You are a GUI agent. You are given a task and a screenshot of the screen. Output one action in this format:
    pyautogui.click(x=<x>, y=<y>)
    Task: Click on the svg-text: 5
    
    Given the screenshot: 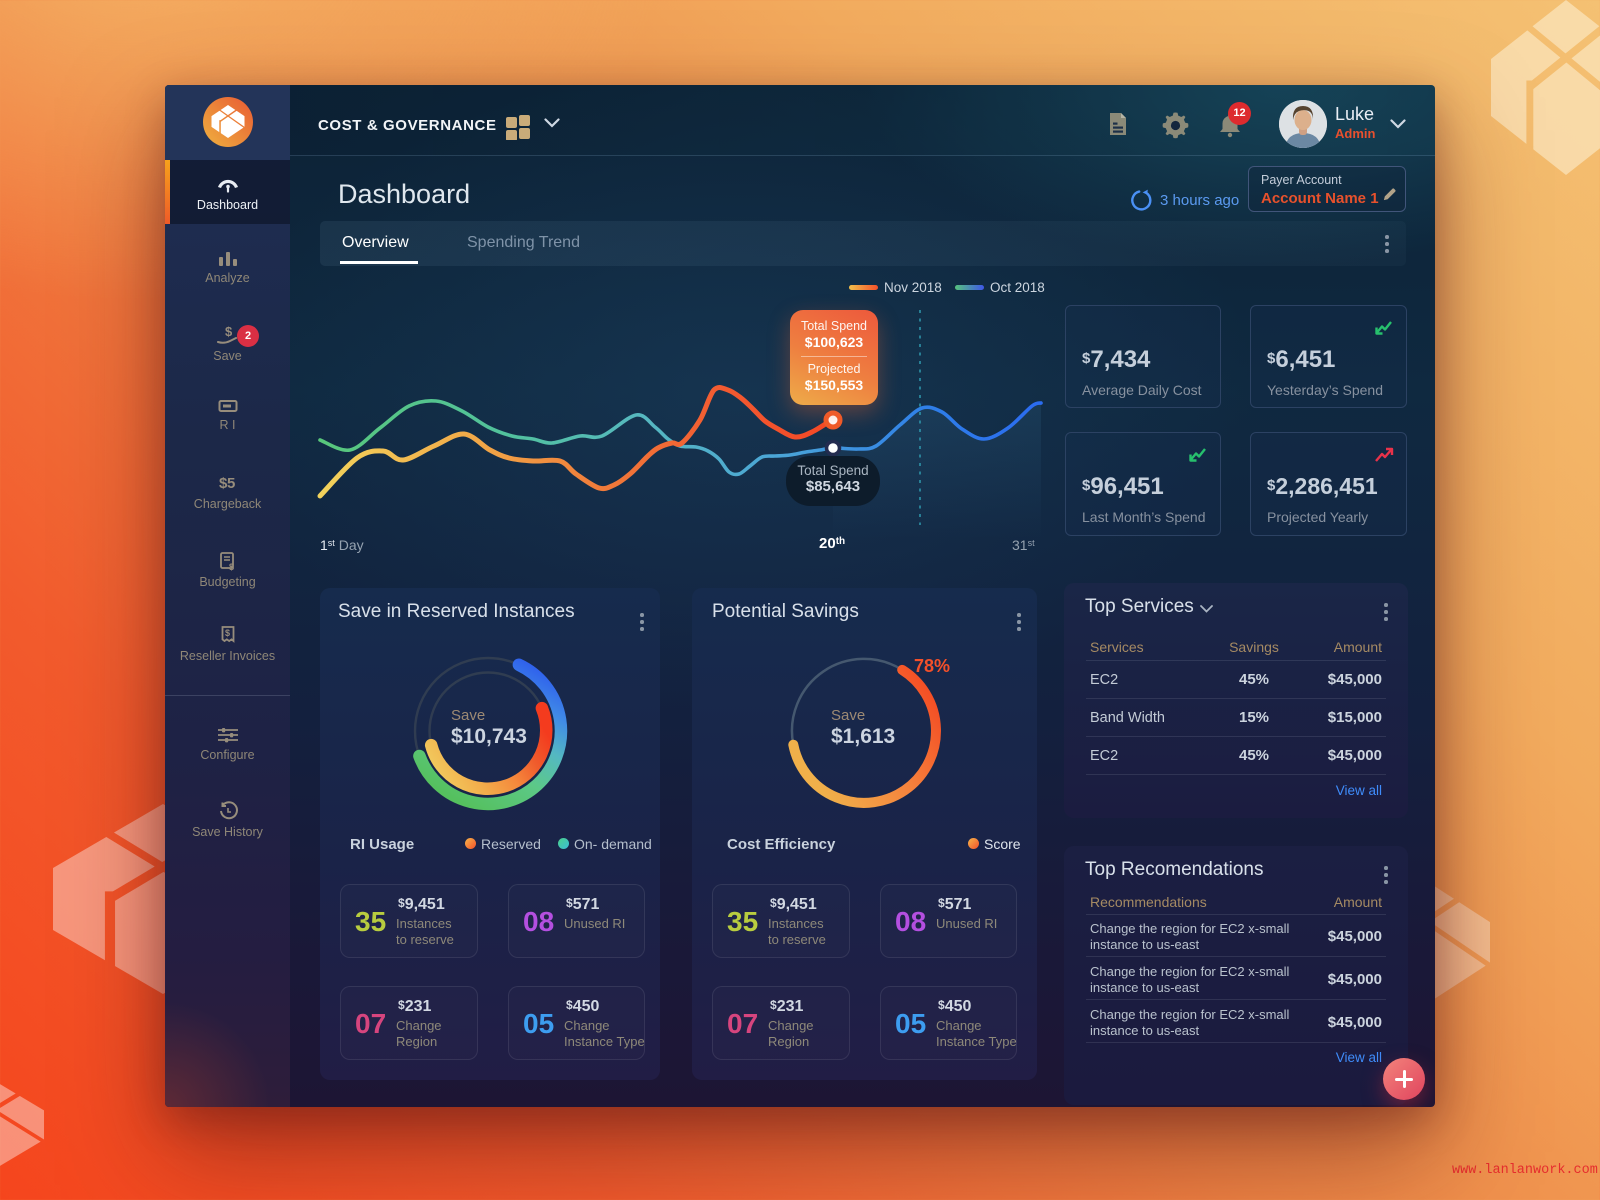 What is the action you would take?
    pyautogui.click(x=231, y=483)
    